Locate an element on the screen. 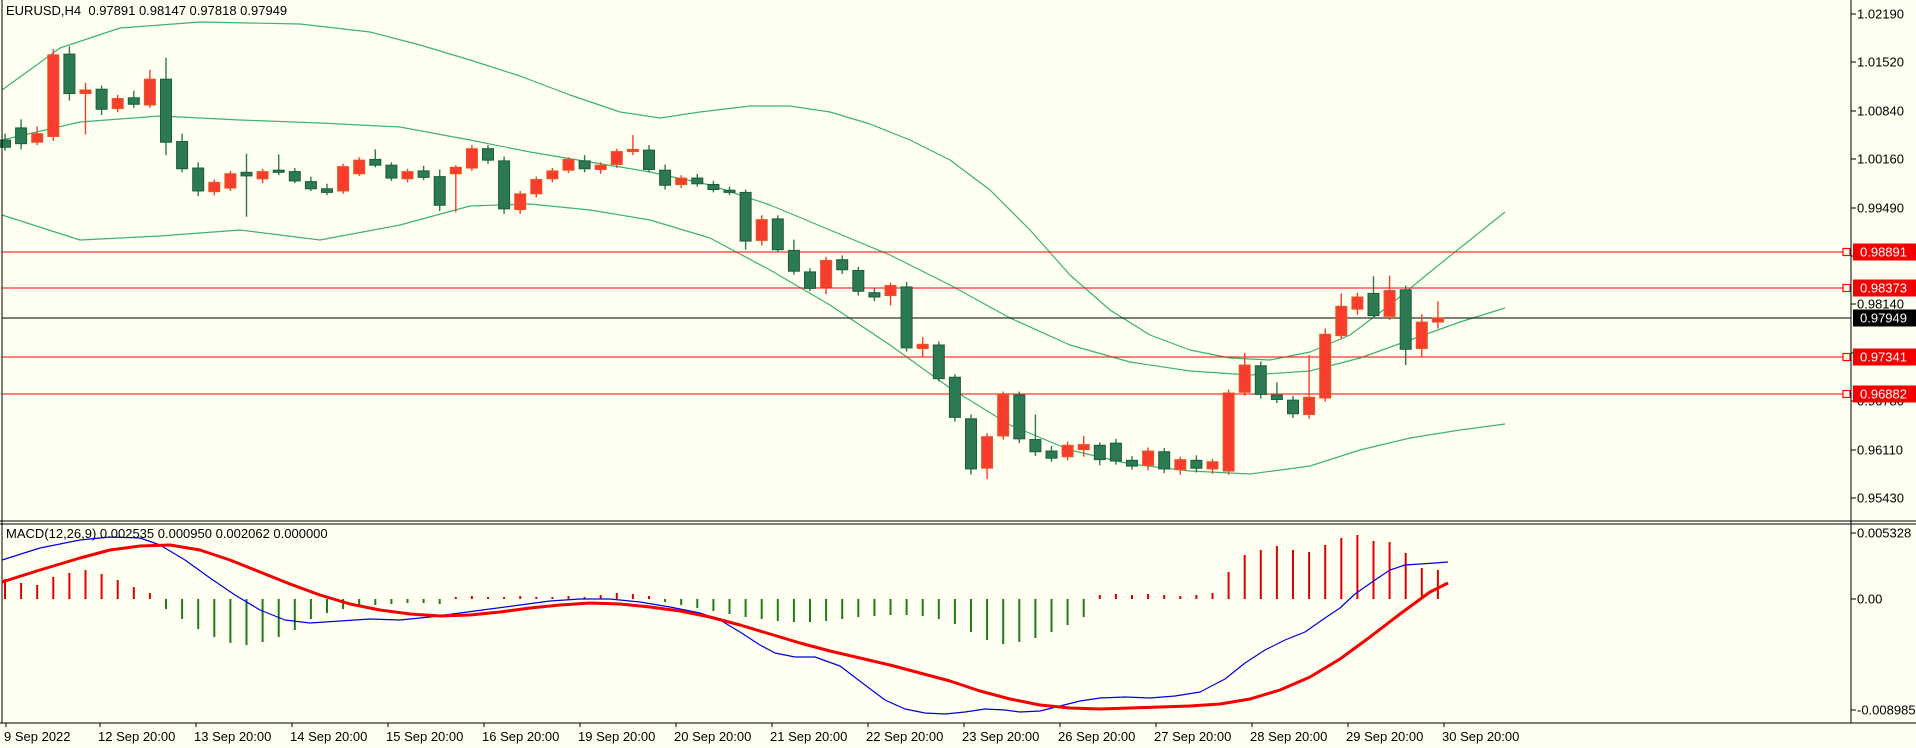  time-tick-label: 12 Sep 20:00 is located at coordinates (136, 736).